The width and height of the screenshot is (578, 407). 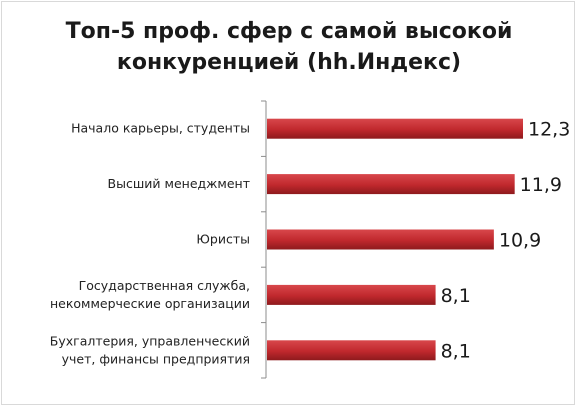 I want to click on category-label: Высший менеджмент, so click(x=179, y=183).